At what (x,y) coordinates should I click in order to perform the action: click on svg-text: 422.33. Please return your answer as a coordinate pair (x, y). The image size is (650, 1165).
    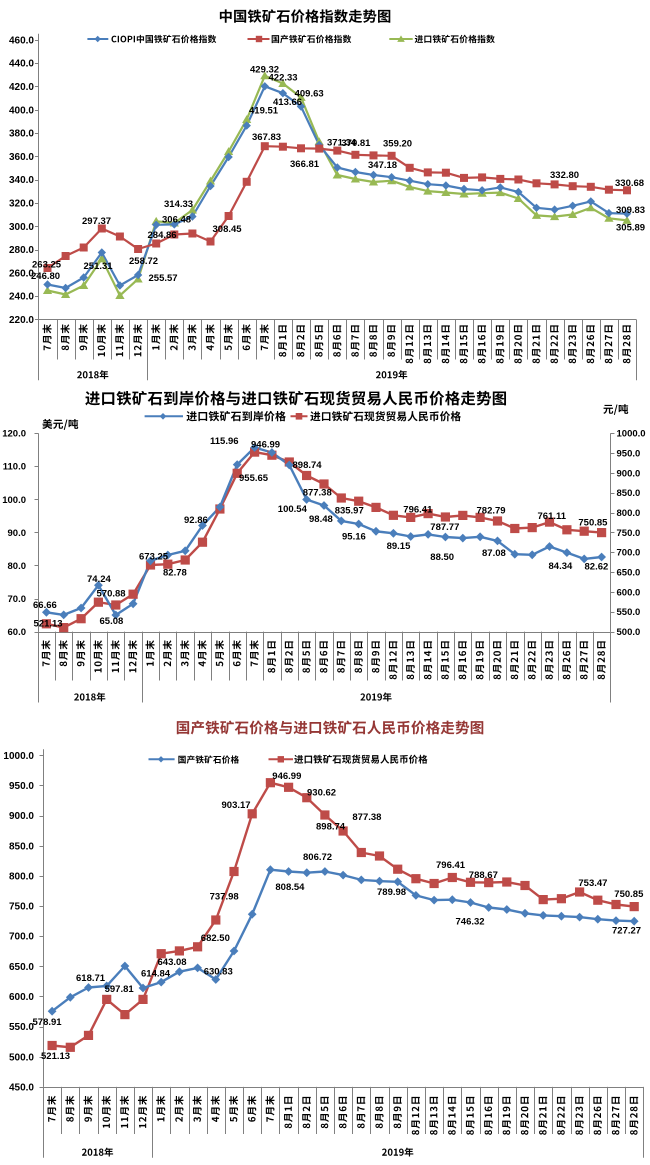
    Looking at the image, I should click on (283, 77).